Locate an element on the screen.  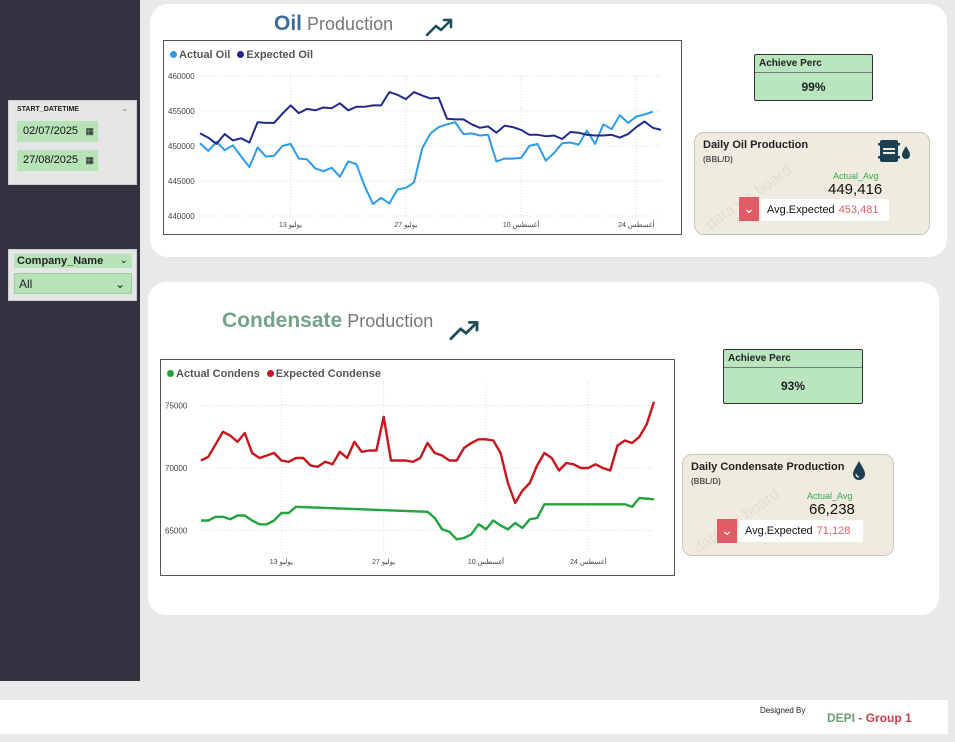
condensate-title: Condensate Production is located at coordinates (327, 321).